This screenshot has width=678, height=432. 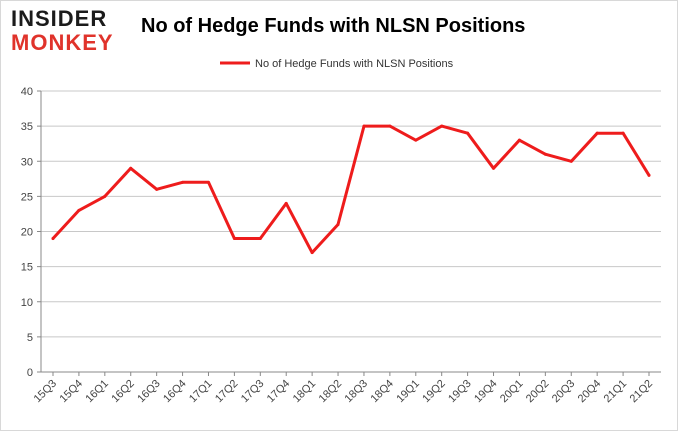 What do you see at coordinates (354, 64) in the screenshot?
I see `legend-label: No of Hedge Funds with NLSN Positions` at bounding box center [354, 64].